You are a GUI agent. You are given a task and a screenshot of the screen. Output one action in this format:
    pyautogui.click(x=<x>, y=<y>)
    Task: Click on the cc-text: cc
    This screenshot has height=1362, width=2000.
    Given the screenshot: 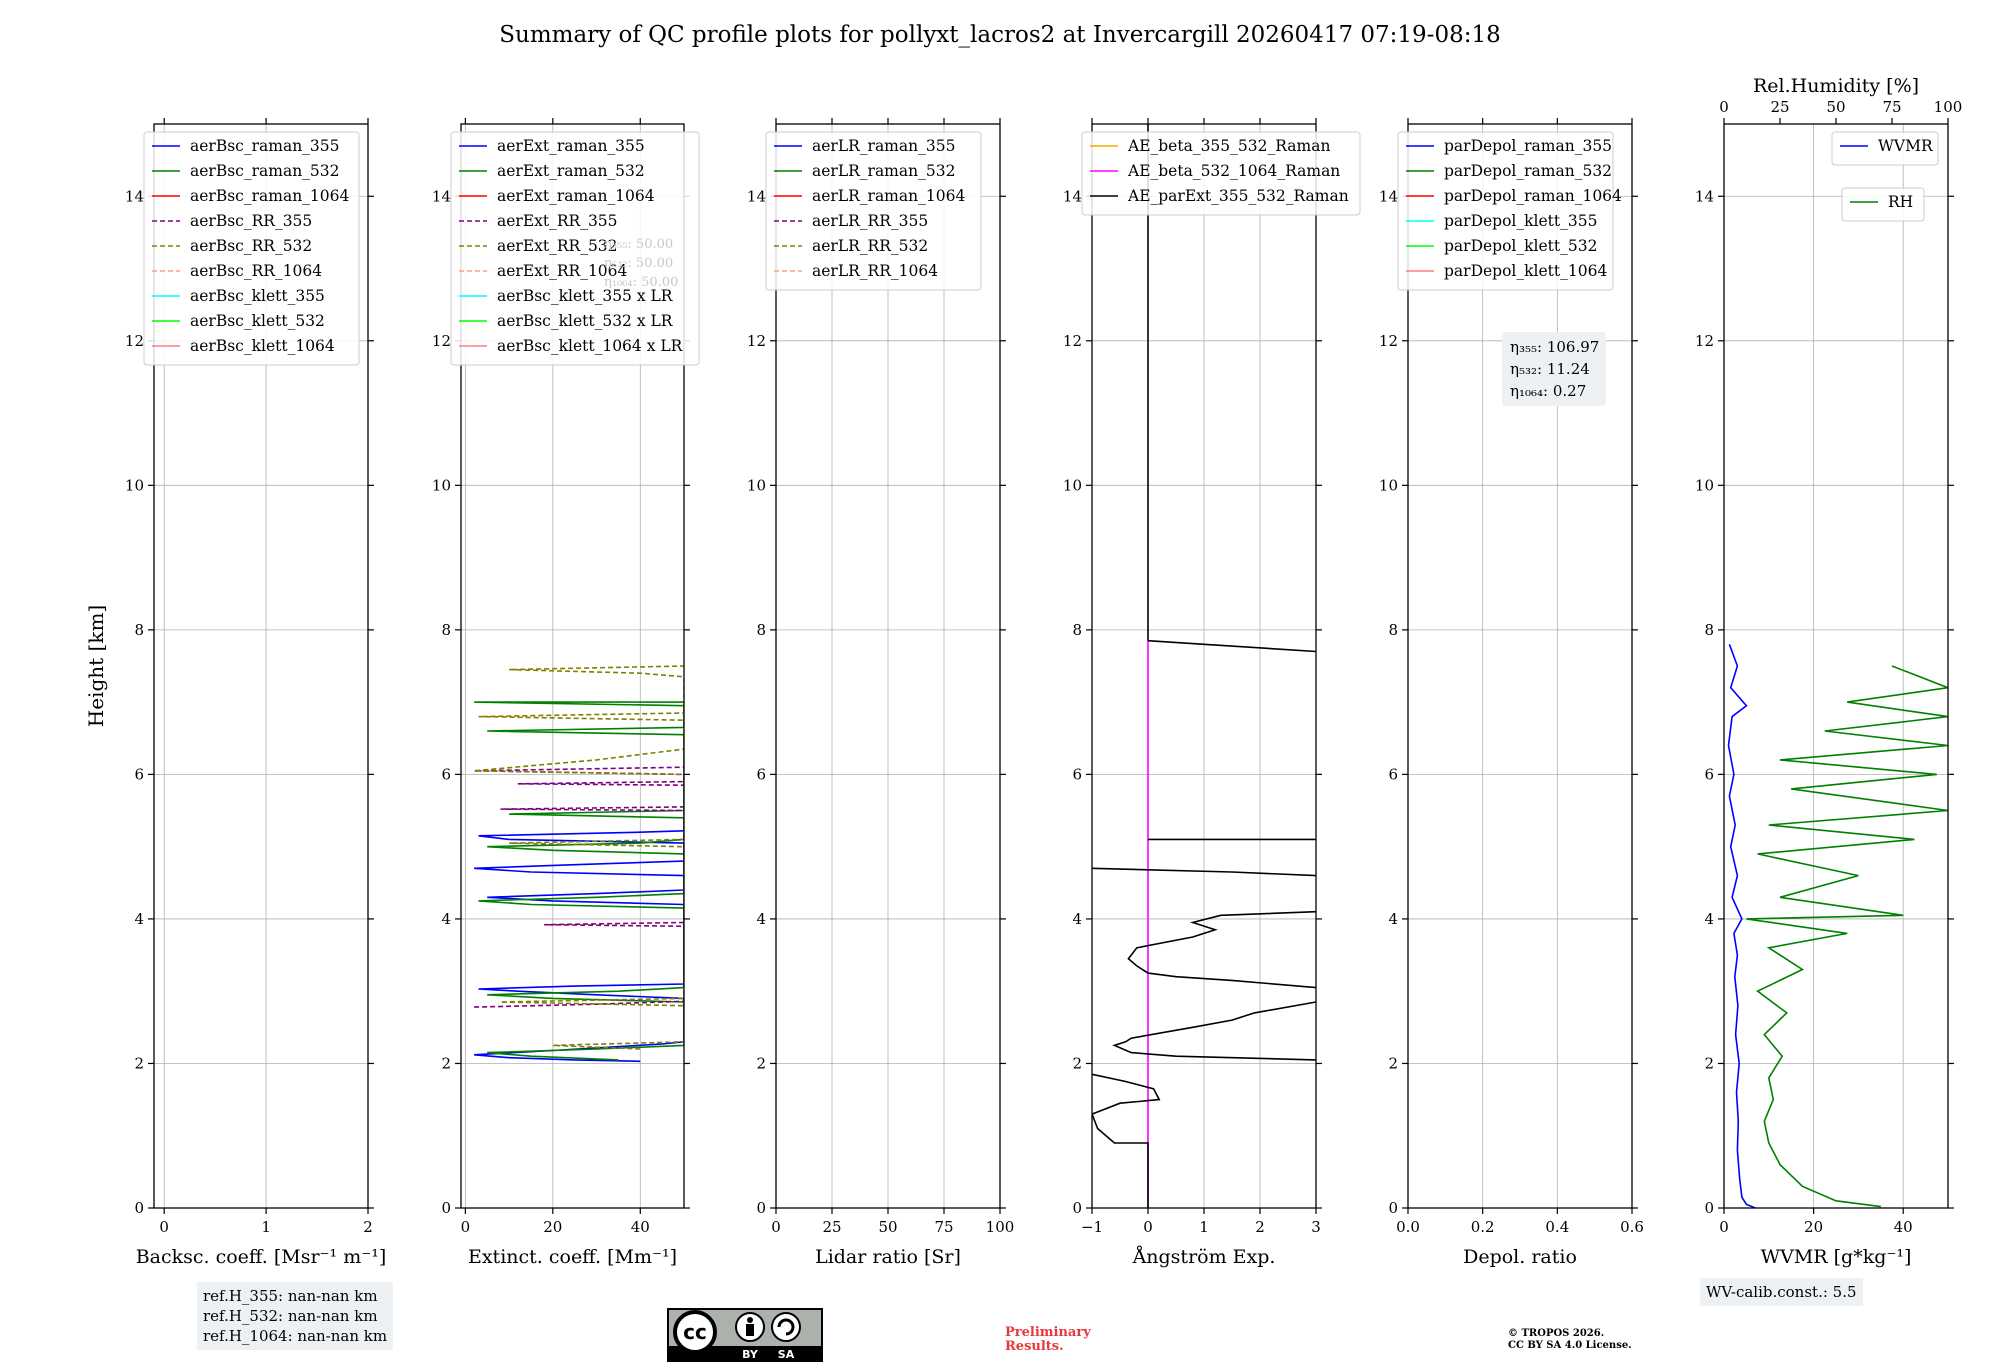 What is the action you would take?
    pyautogui.click(x=695, y=1332)
    